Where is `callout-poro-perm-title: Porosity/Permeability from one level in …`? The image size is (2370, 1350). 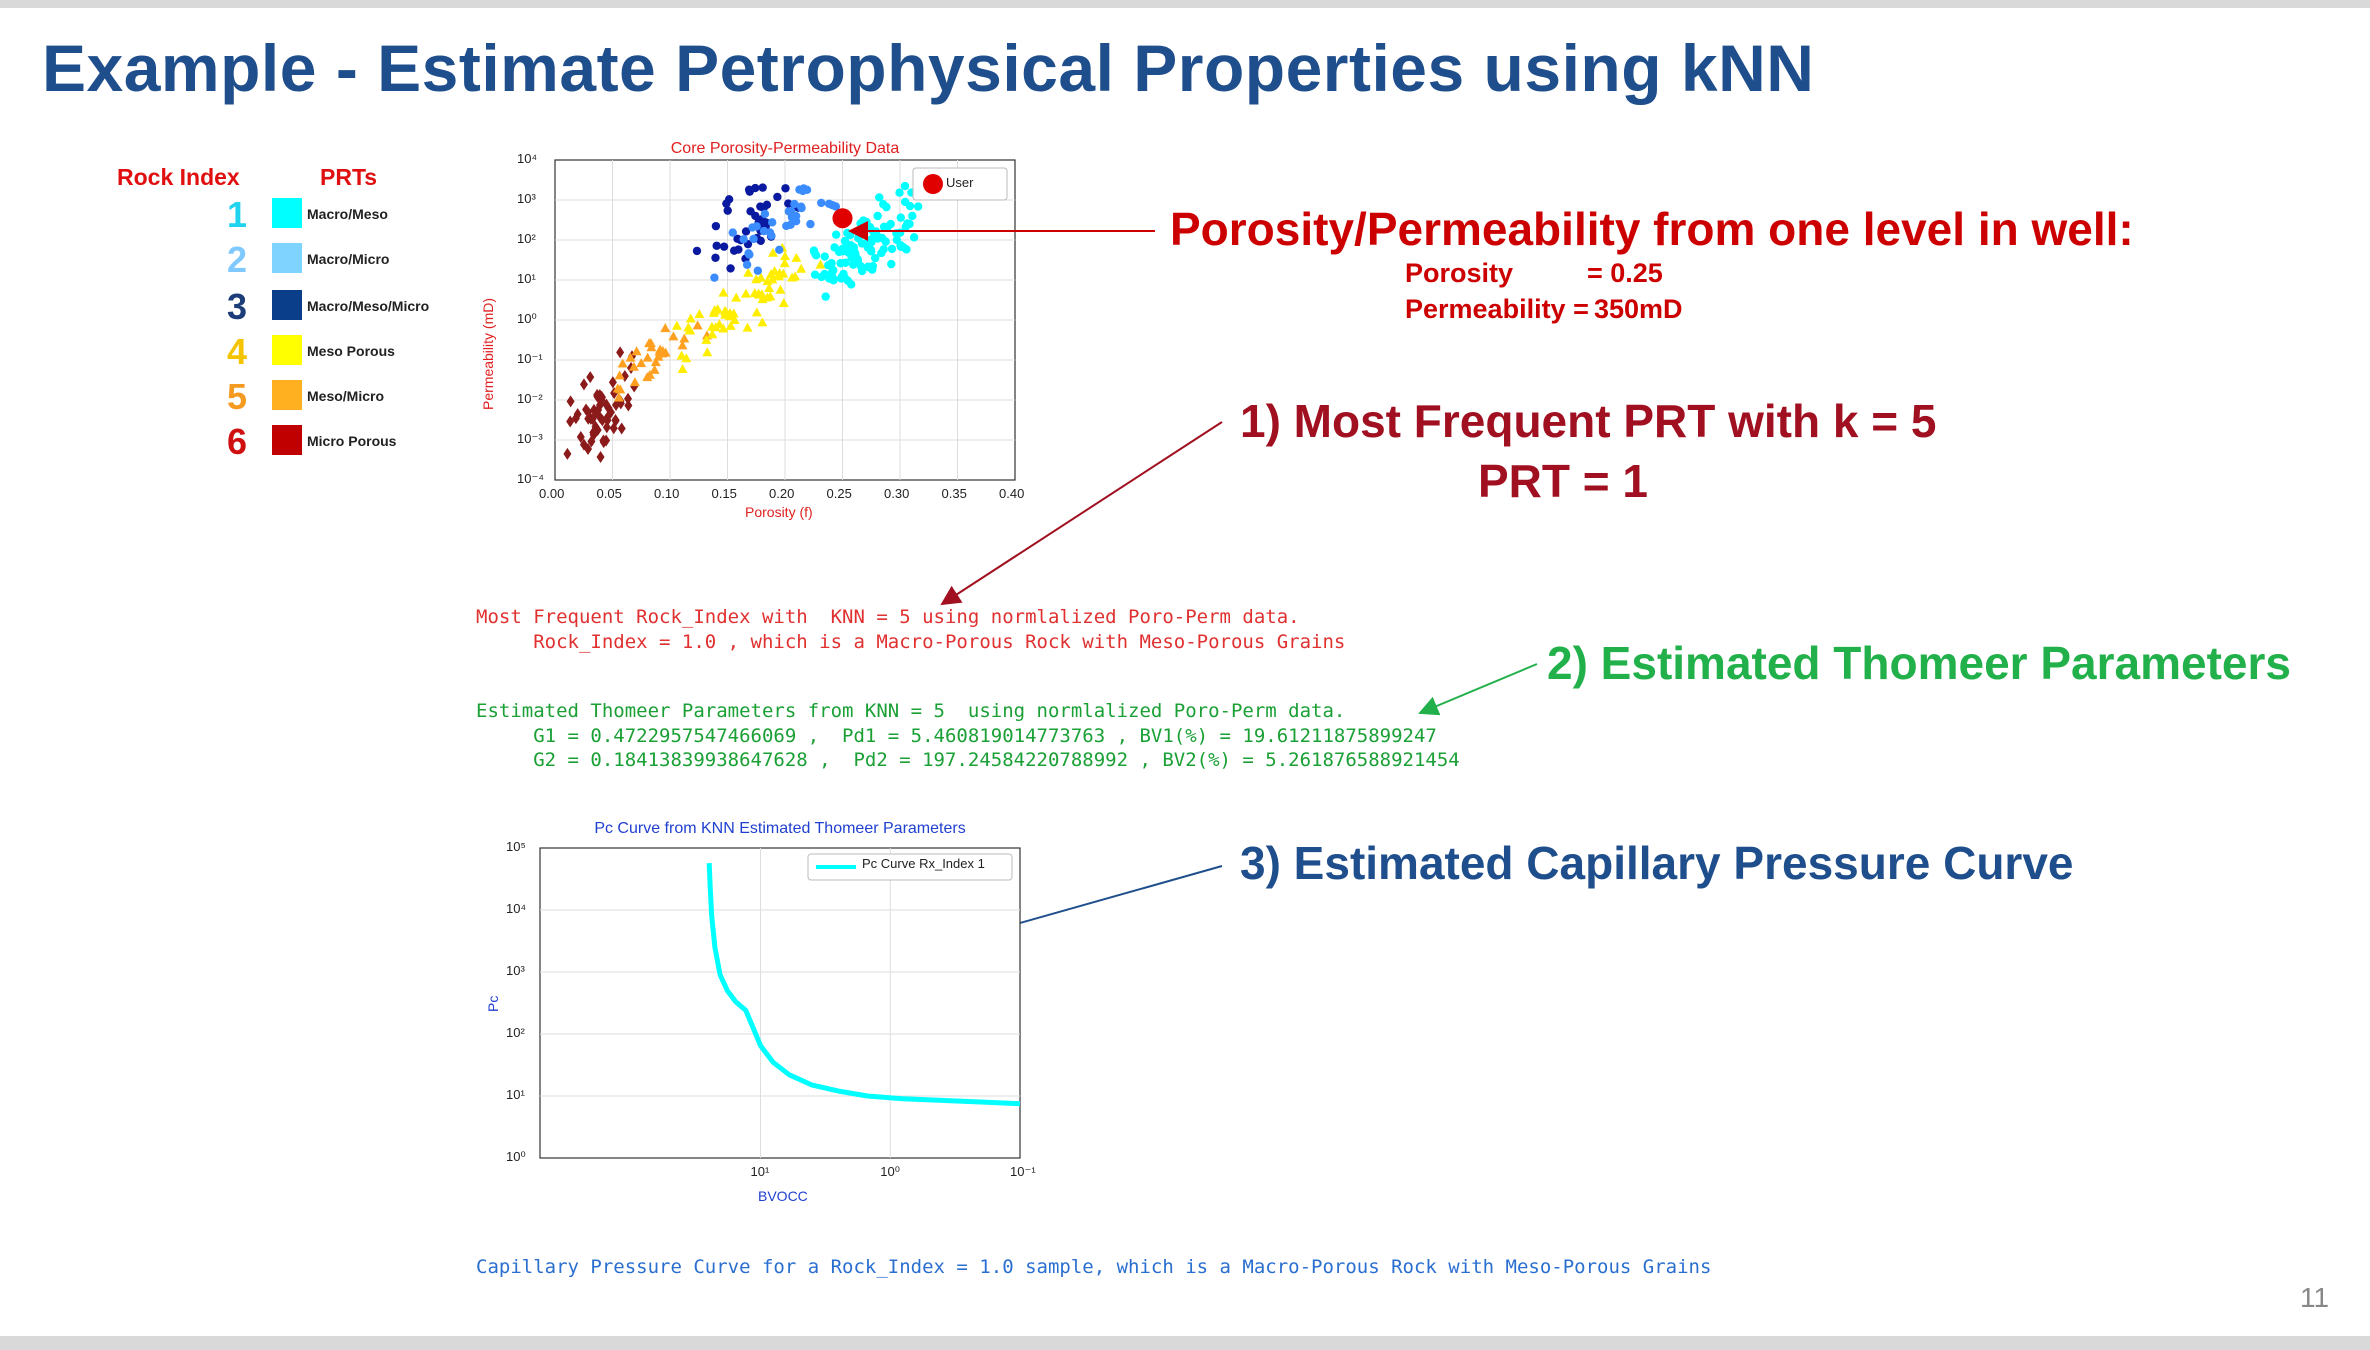 callout-poro-perm-title: Porosity/Permeability from one level in … is located at coordinates (1652, 229).